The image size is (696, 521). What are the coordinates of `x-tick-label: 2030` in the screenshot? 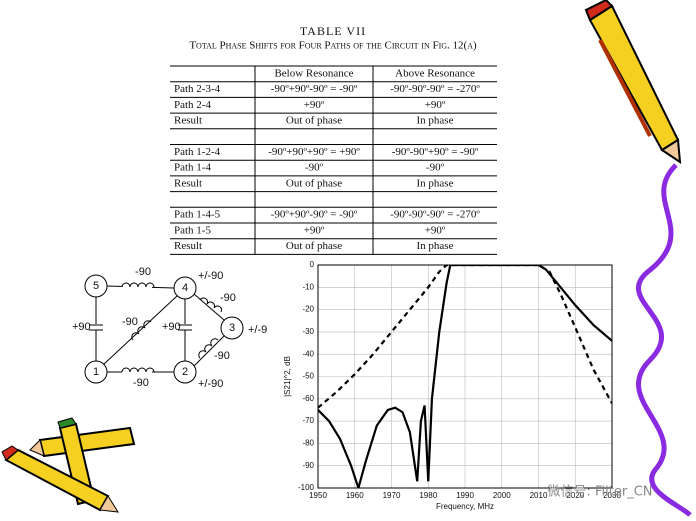 It's located at (612, 495).